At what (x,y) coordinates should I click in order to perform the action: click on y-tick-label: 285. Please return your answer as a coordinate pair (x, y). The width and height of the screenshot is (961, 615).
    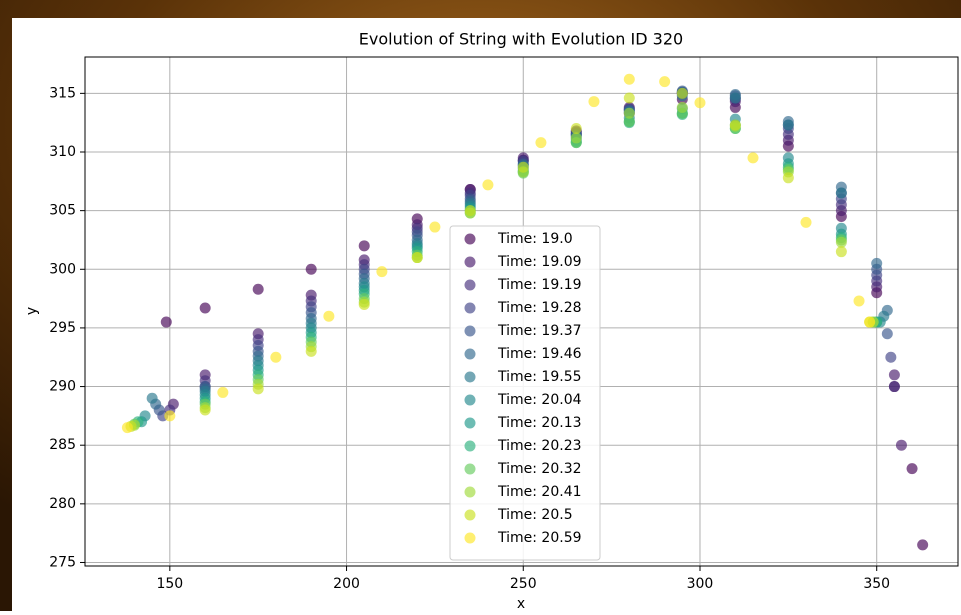
    Looking at the image, I should click on (62, 445).